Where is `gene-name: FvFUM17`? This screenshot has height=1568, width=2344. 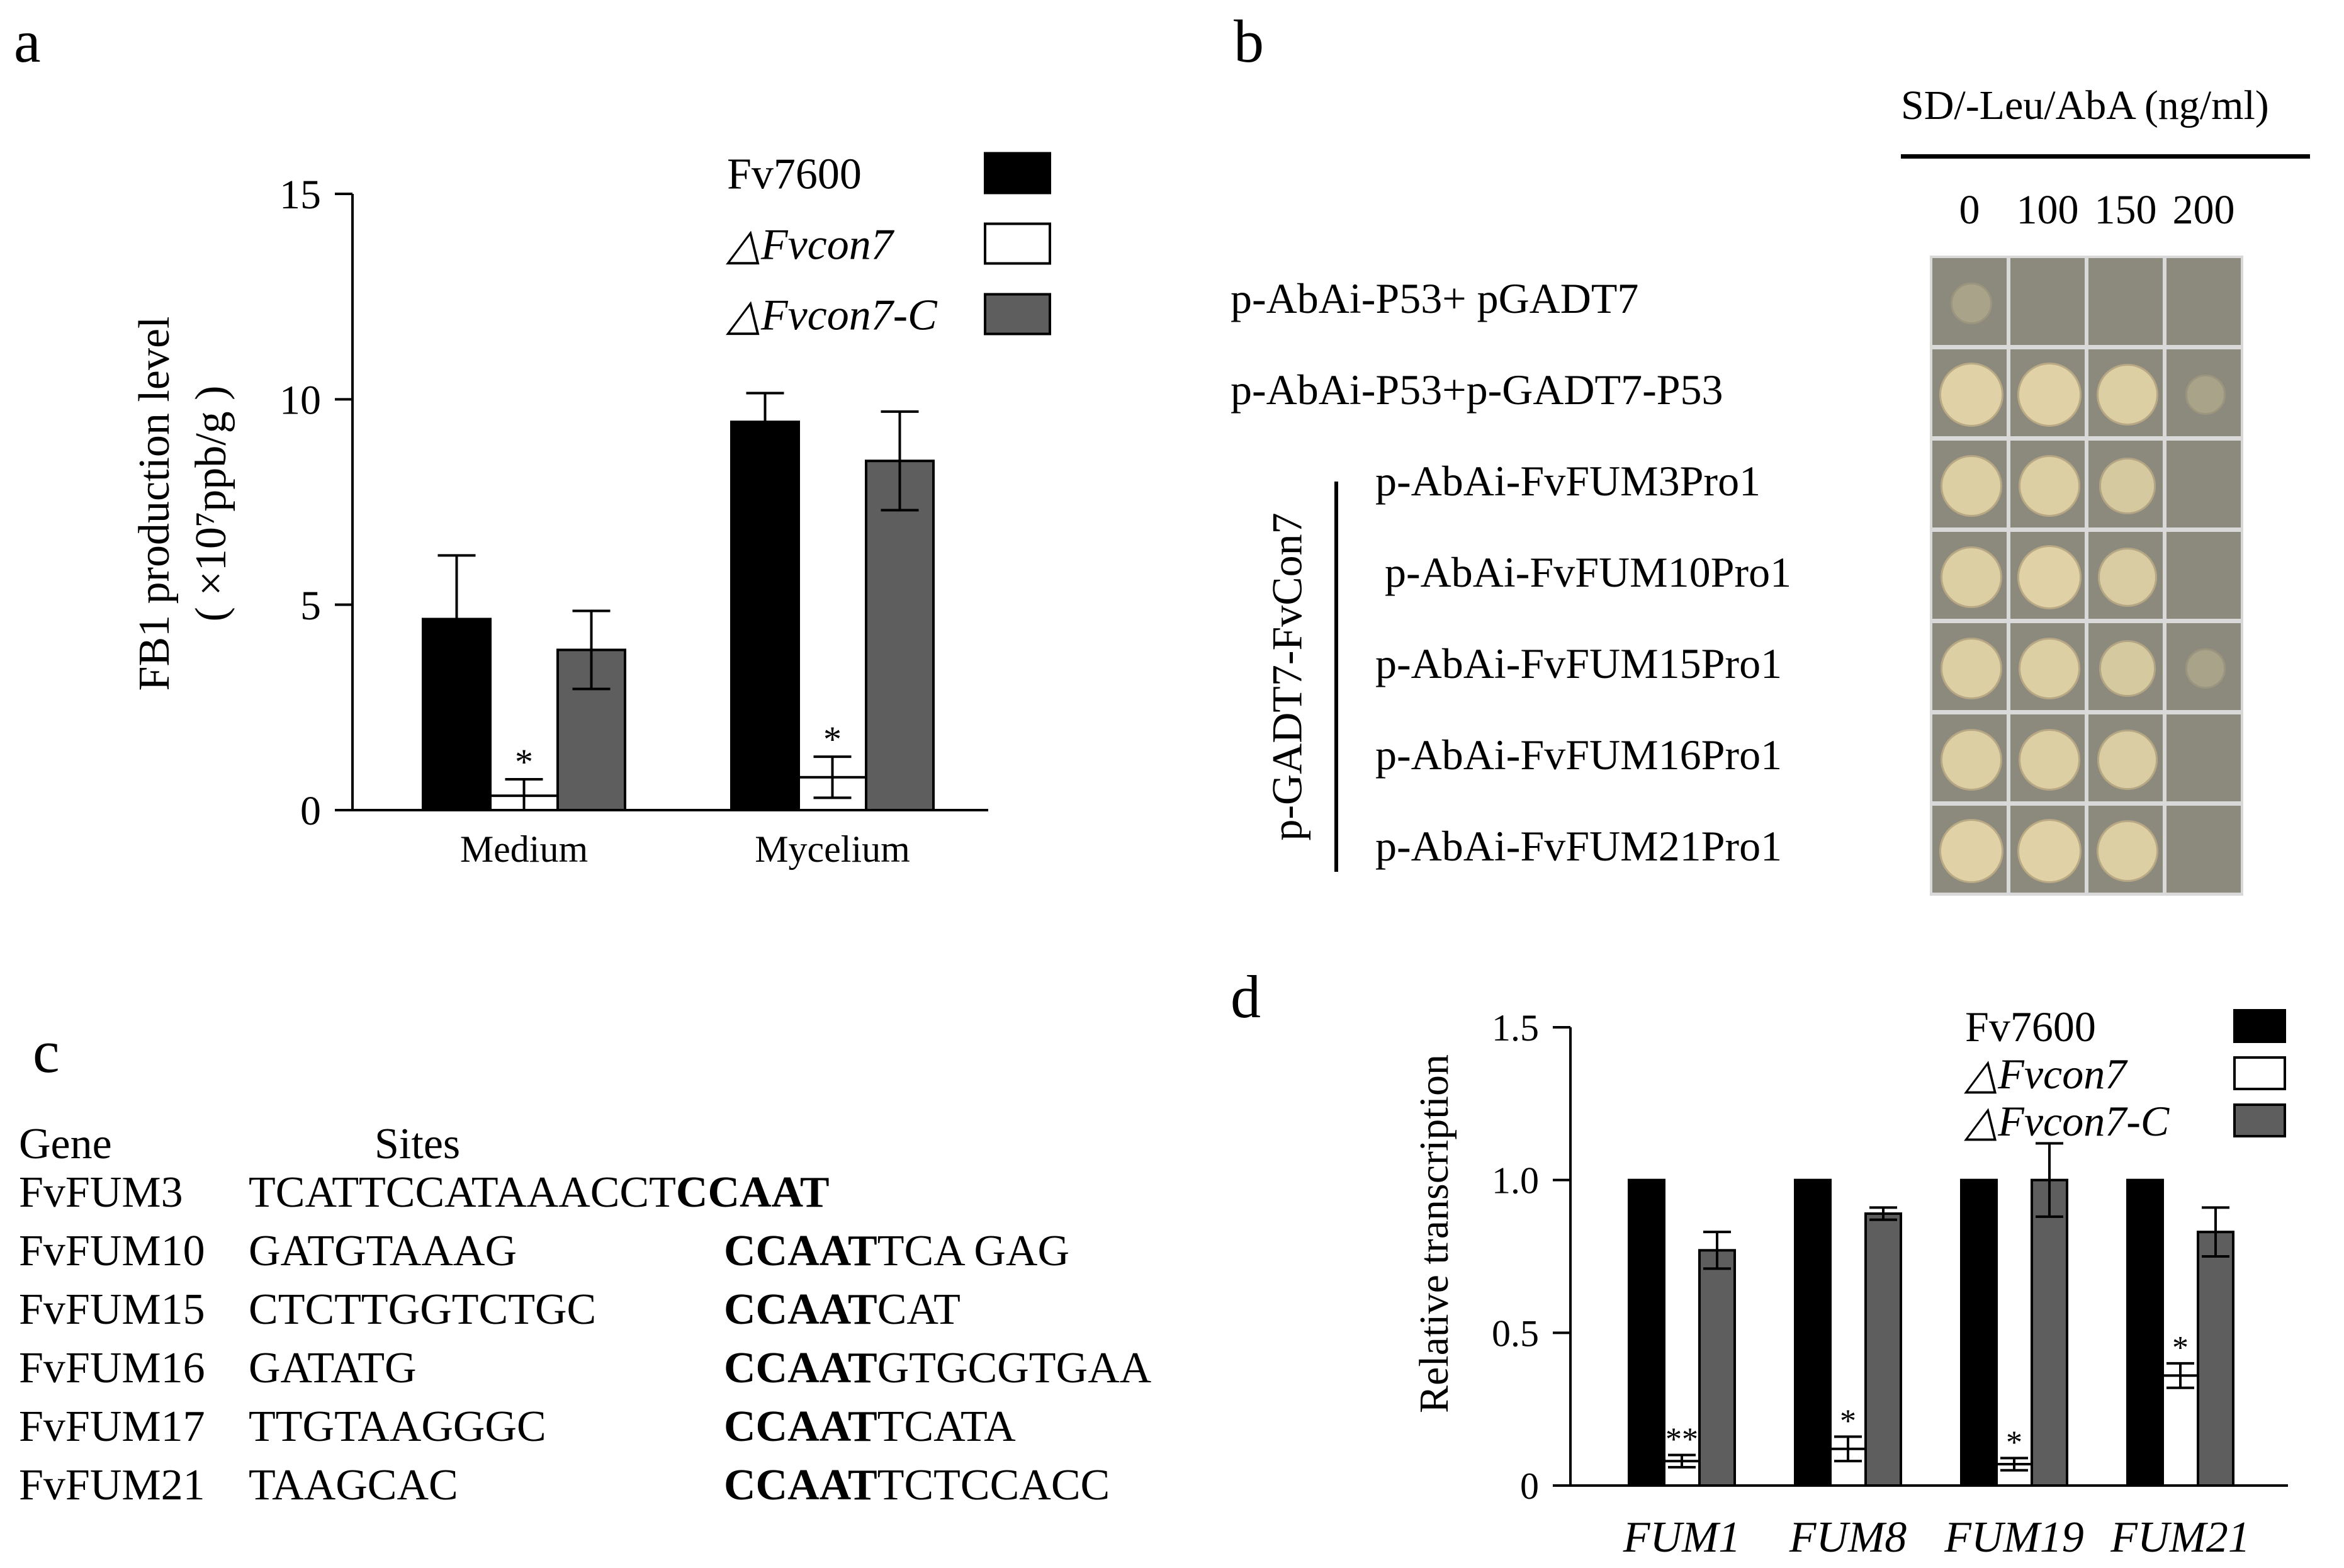
gene-name: FvFUM17 is located at coordinates (112, 1427).